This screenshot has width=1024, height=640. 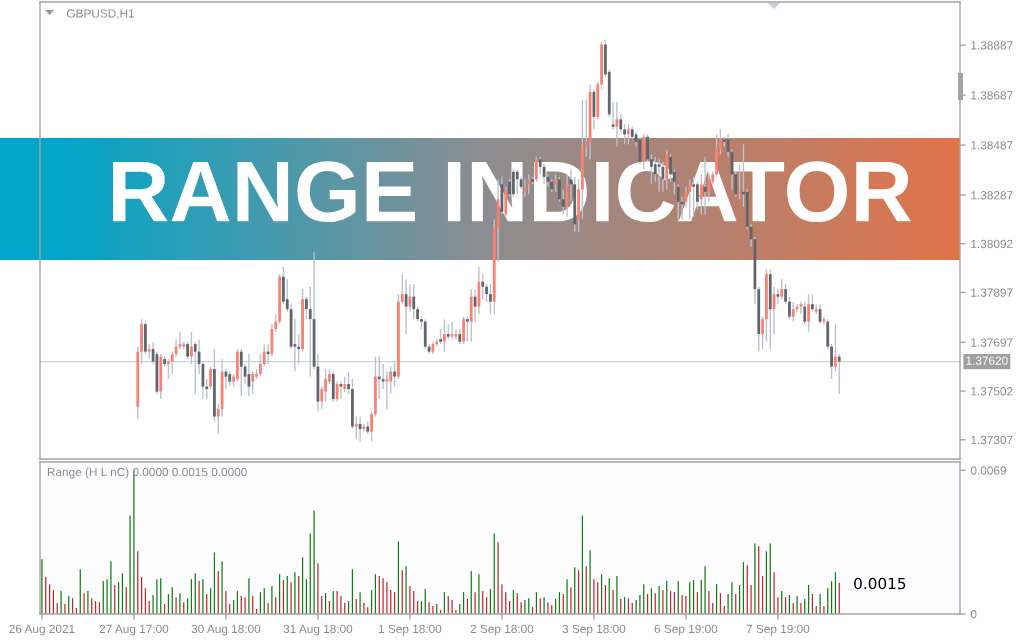 What do you see at coordinates (134, 630) in the screenshot?
I see `x-tick-label: 27 Aug 17:00` at bounding box center [134, 630].